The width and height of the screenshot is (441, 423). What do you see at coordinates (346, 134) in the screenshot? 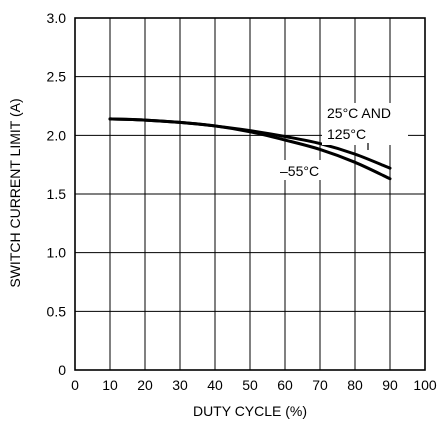
I see `annotation-25c-125c-line2: 125°C` at bounding box center [346, 134].